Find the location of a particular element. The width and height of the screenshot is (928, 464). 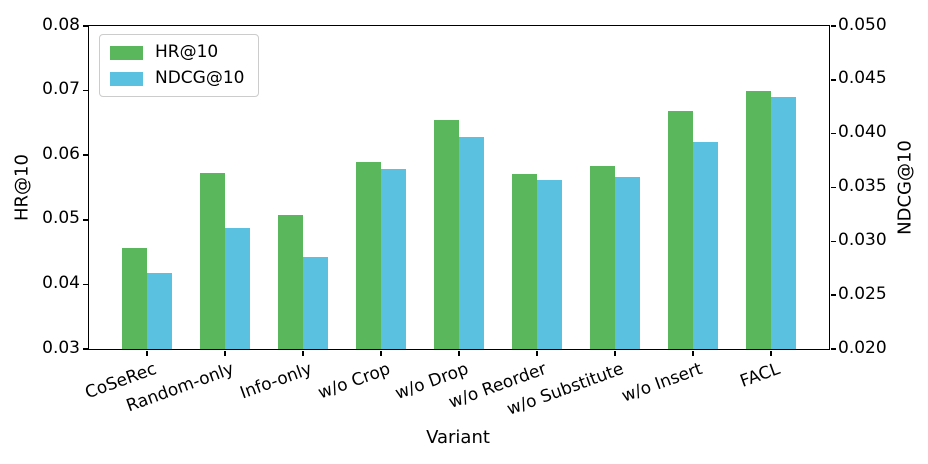

x-category-label-3: w/o Crop is located at coordinates (354, 381).